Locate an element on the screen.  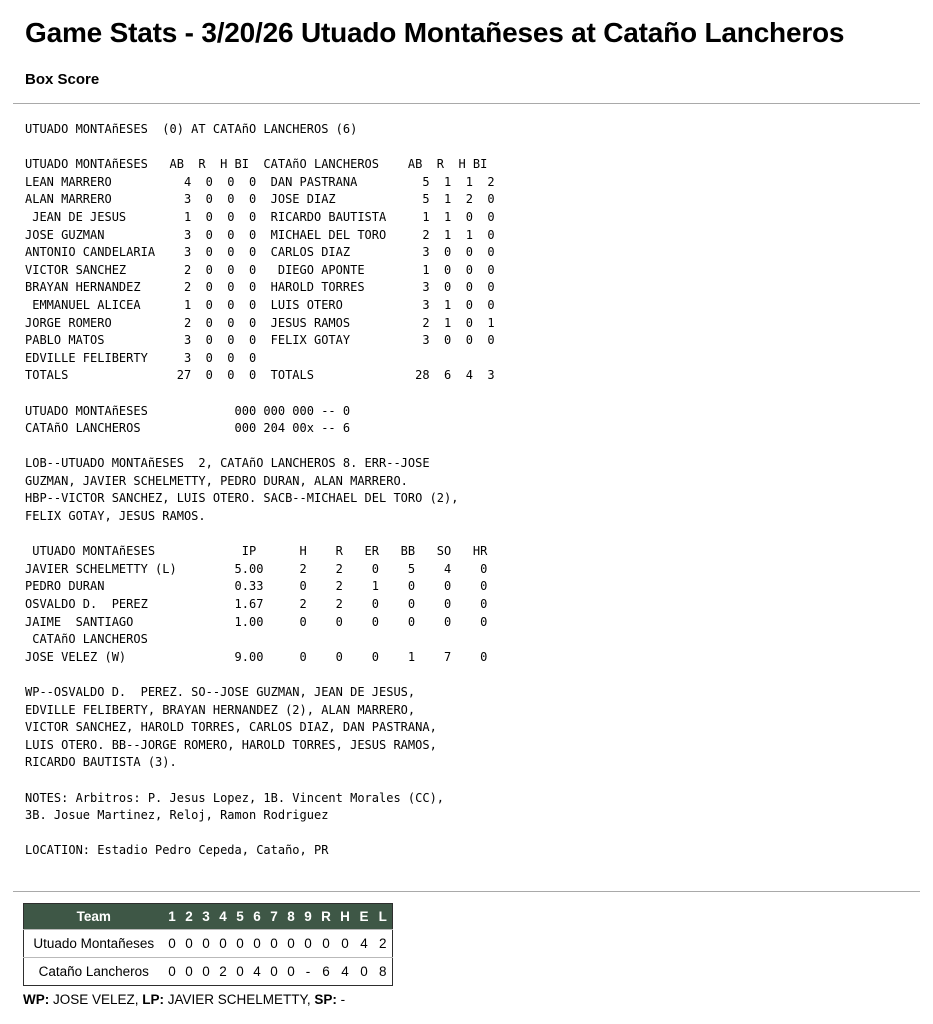
linescore-header-cell: 1 is located at coordinates (172, 916).